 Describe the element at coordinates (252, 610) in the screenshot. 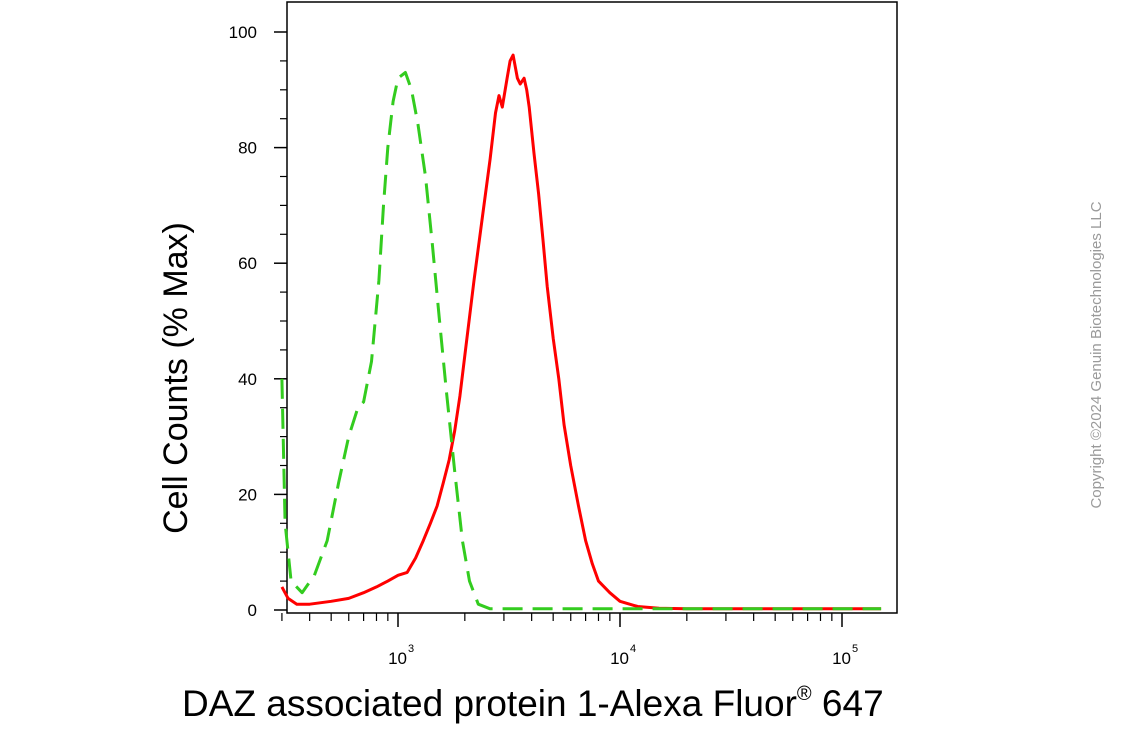

I see `y-tick-label: 0` at that location.